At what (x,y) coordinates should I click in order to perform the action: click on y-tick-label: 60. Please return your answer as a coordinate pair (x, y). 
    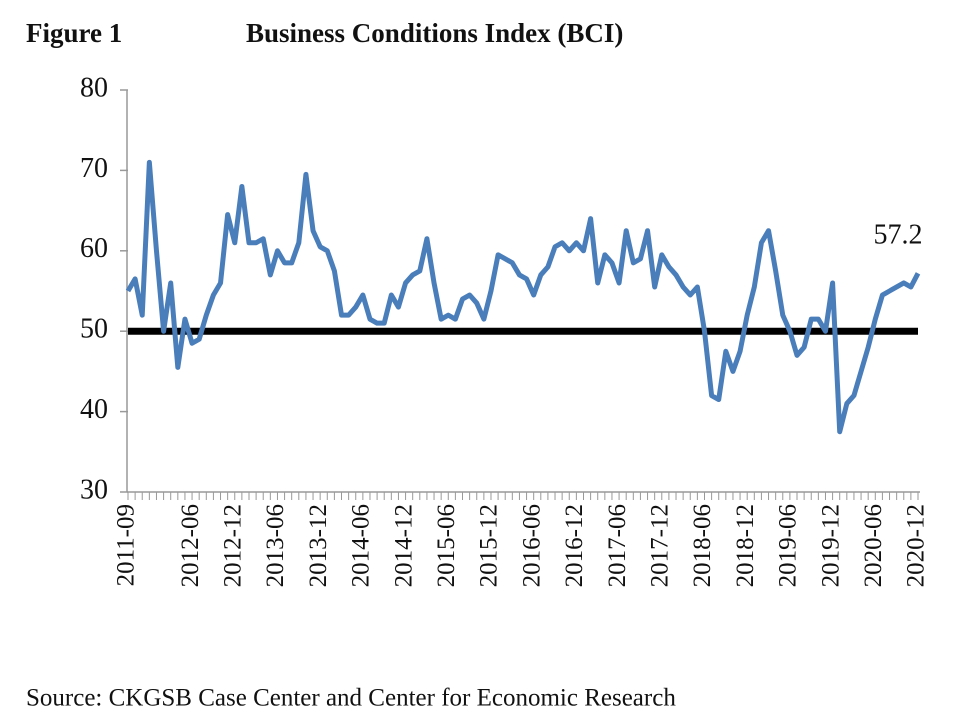
    Looking at the image, I should click on (94, 248).